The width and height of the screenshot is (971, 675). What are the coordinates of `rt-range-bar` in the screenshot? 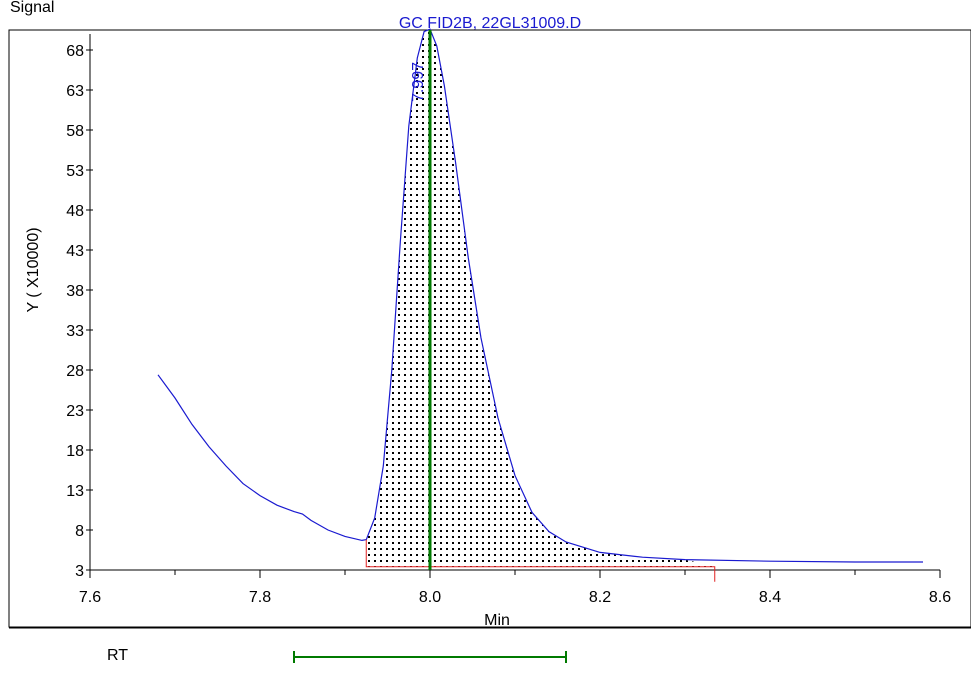 It's located at (430, 657).